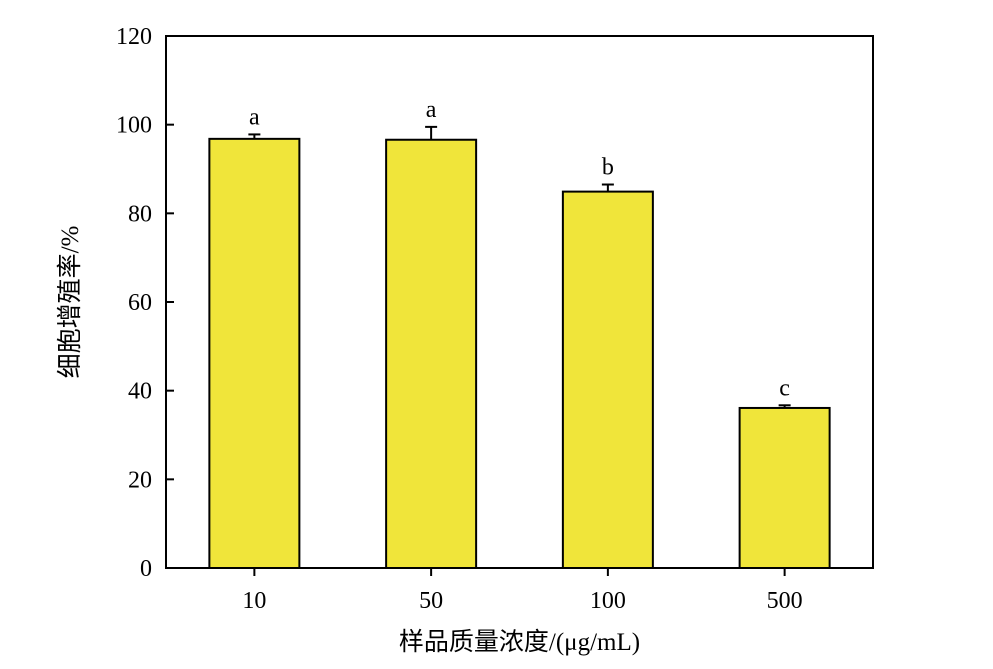  What do you see at coordinates (519, 642) in the screenshot?
I see `x-axis-title: 样品质量浓度/(μg/mL)` at bounding box center [519, 642].